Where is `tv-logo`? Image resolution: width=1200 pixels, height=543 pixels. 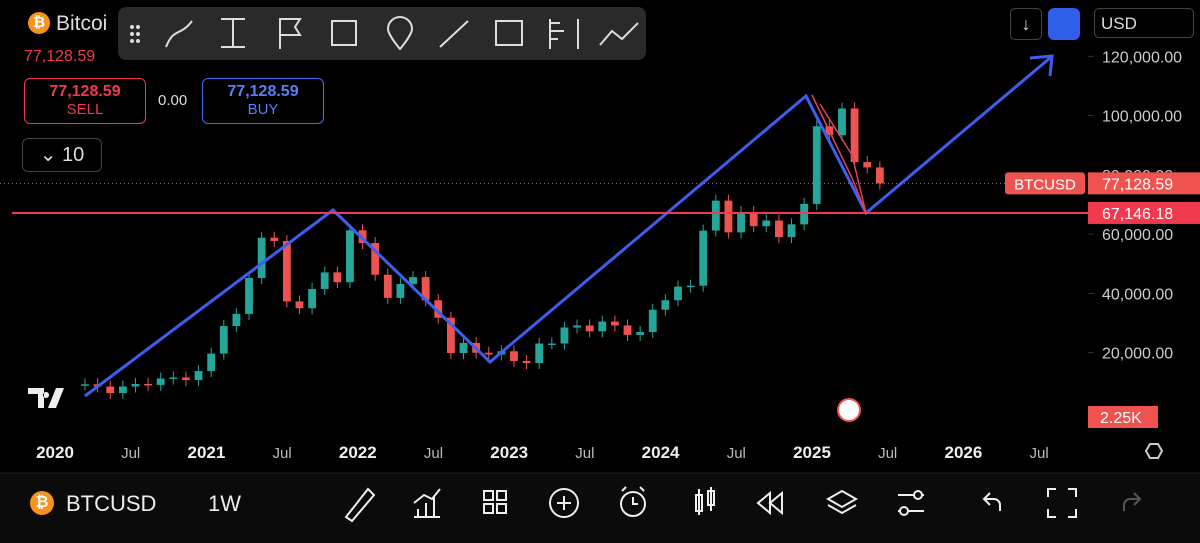 tv-logo is located at coordinates (46, 398).